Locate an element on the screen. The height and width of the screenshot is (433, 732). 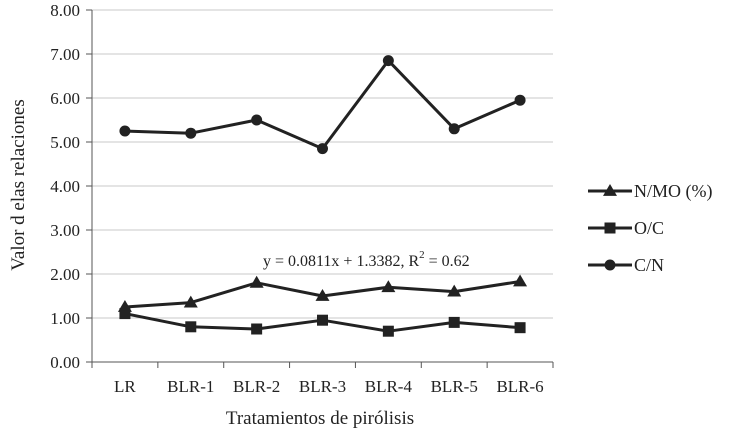
x-axis-title: Tratamientos de pirólisis is located at coordinates (320, 418).